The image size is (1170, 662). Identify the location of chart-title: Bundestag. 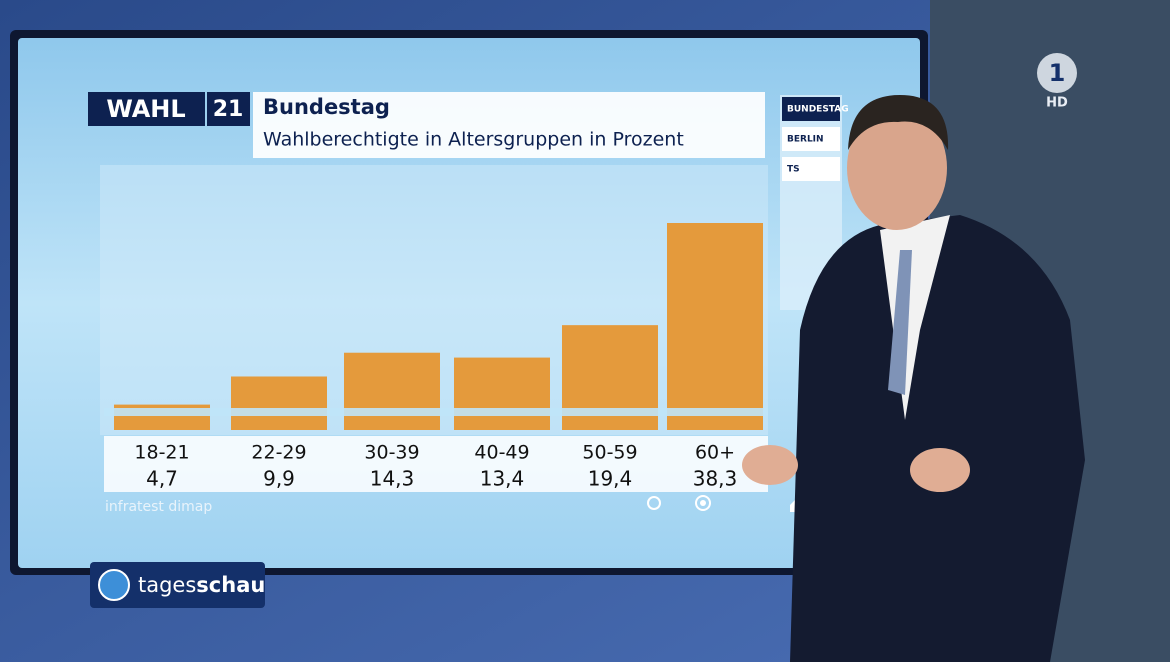
(326, 107).